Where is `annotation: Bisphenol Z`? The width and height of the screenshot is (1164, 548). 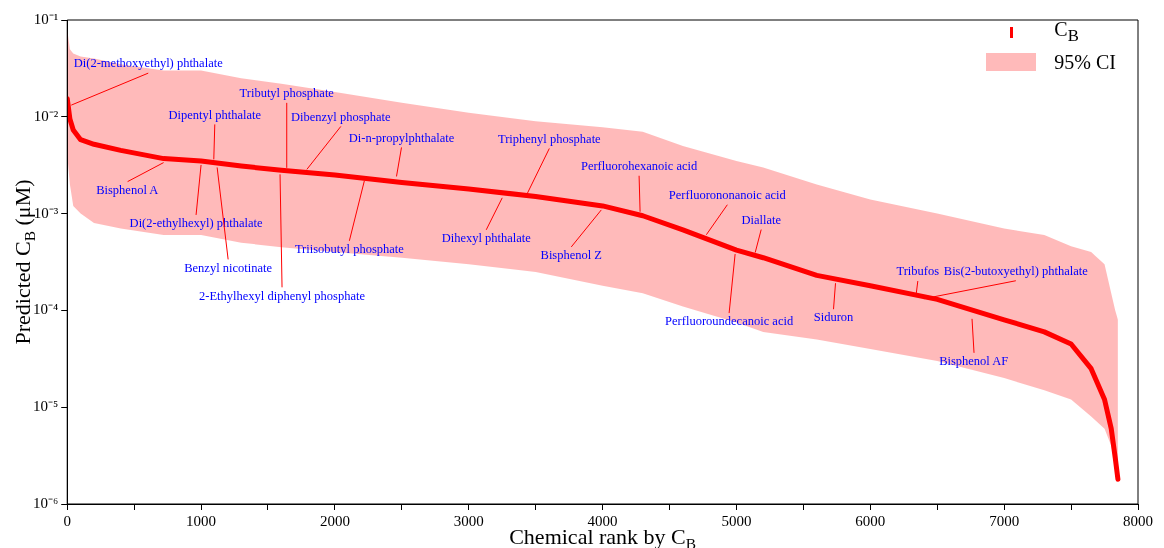 annotation: Bisphenol Z is located at coordinates (571, 255).